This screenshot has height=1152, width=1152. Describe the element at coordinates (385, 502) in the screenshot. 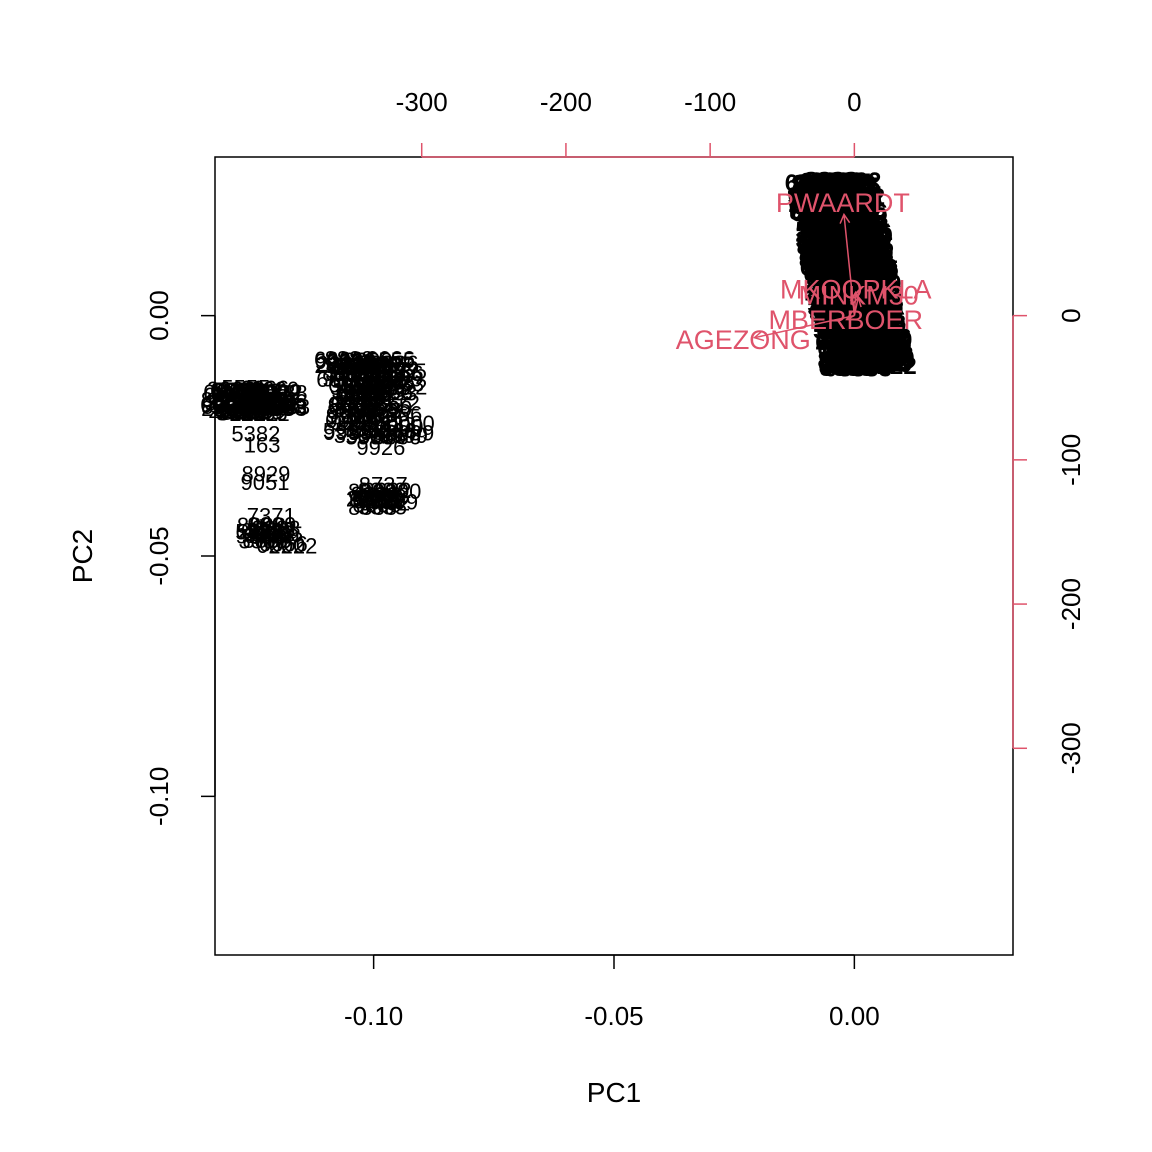

I see `observation-label: 2462` at that location.